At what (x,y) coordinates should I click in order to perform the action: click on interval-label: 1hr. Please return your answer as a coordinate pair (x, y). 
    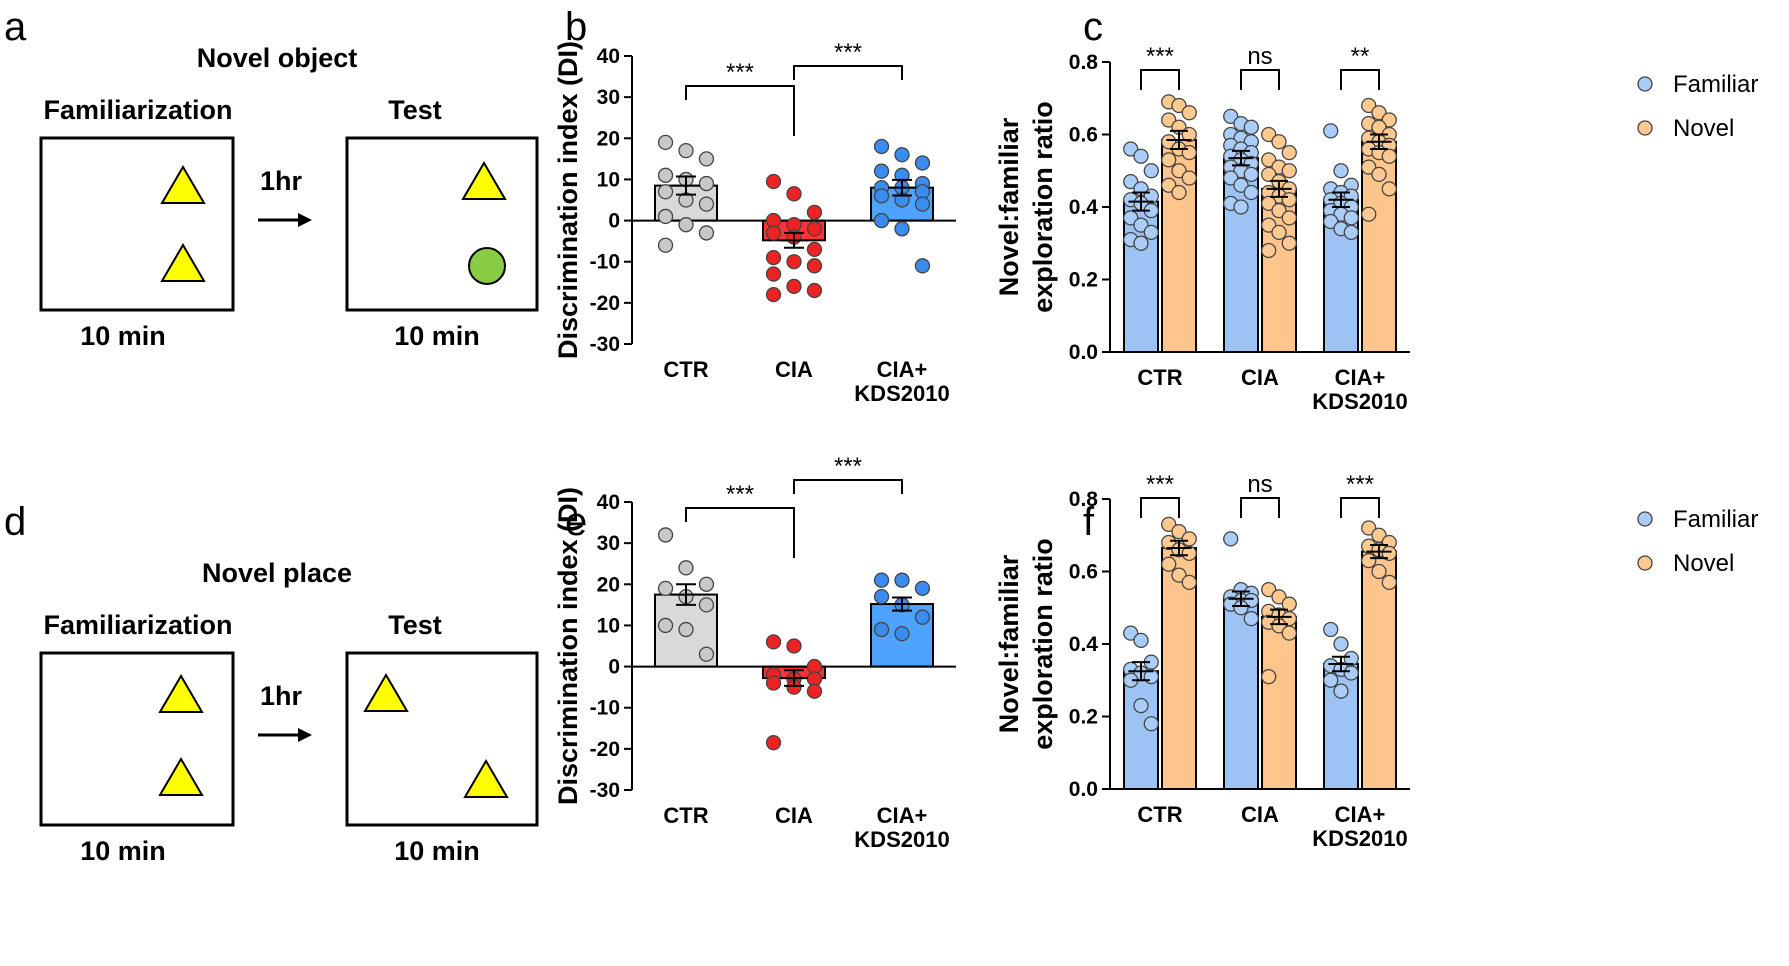
    Looking at the image, I should click on (281, 696).